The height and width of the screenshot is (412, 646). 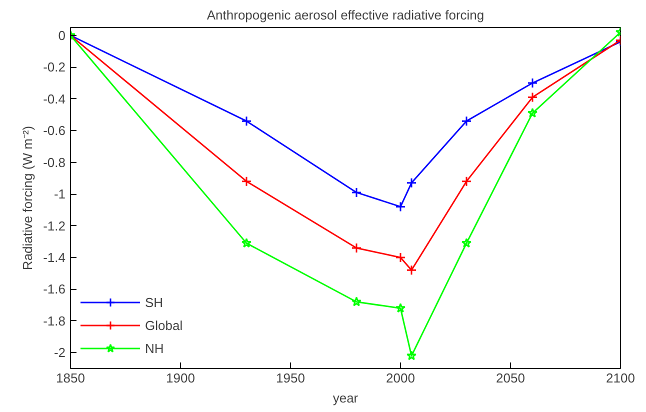 What do you see at coordinates (54, 98) in the screenshot?
I see `y-tick-label: -0.4` at bounding box center [54, 98].